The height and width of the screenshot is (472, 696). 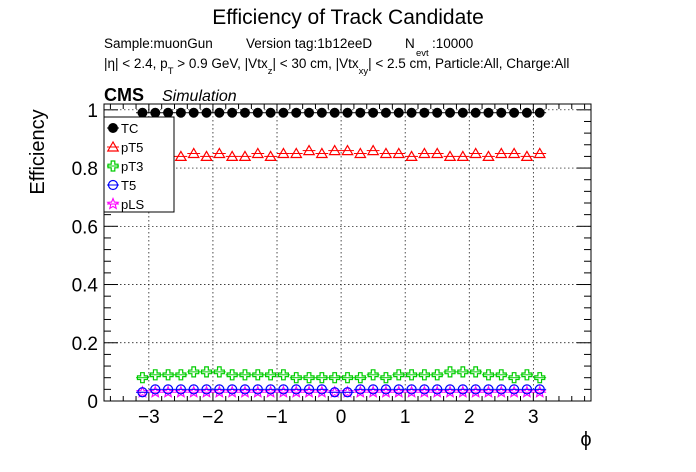 What do you see at coordinates (158, 43) in the screenshot?
I see `sample-label: Sample:muonGun` at bounding box center [158, 43].